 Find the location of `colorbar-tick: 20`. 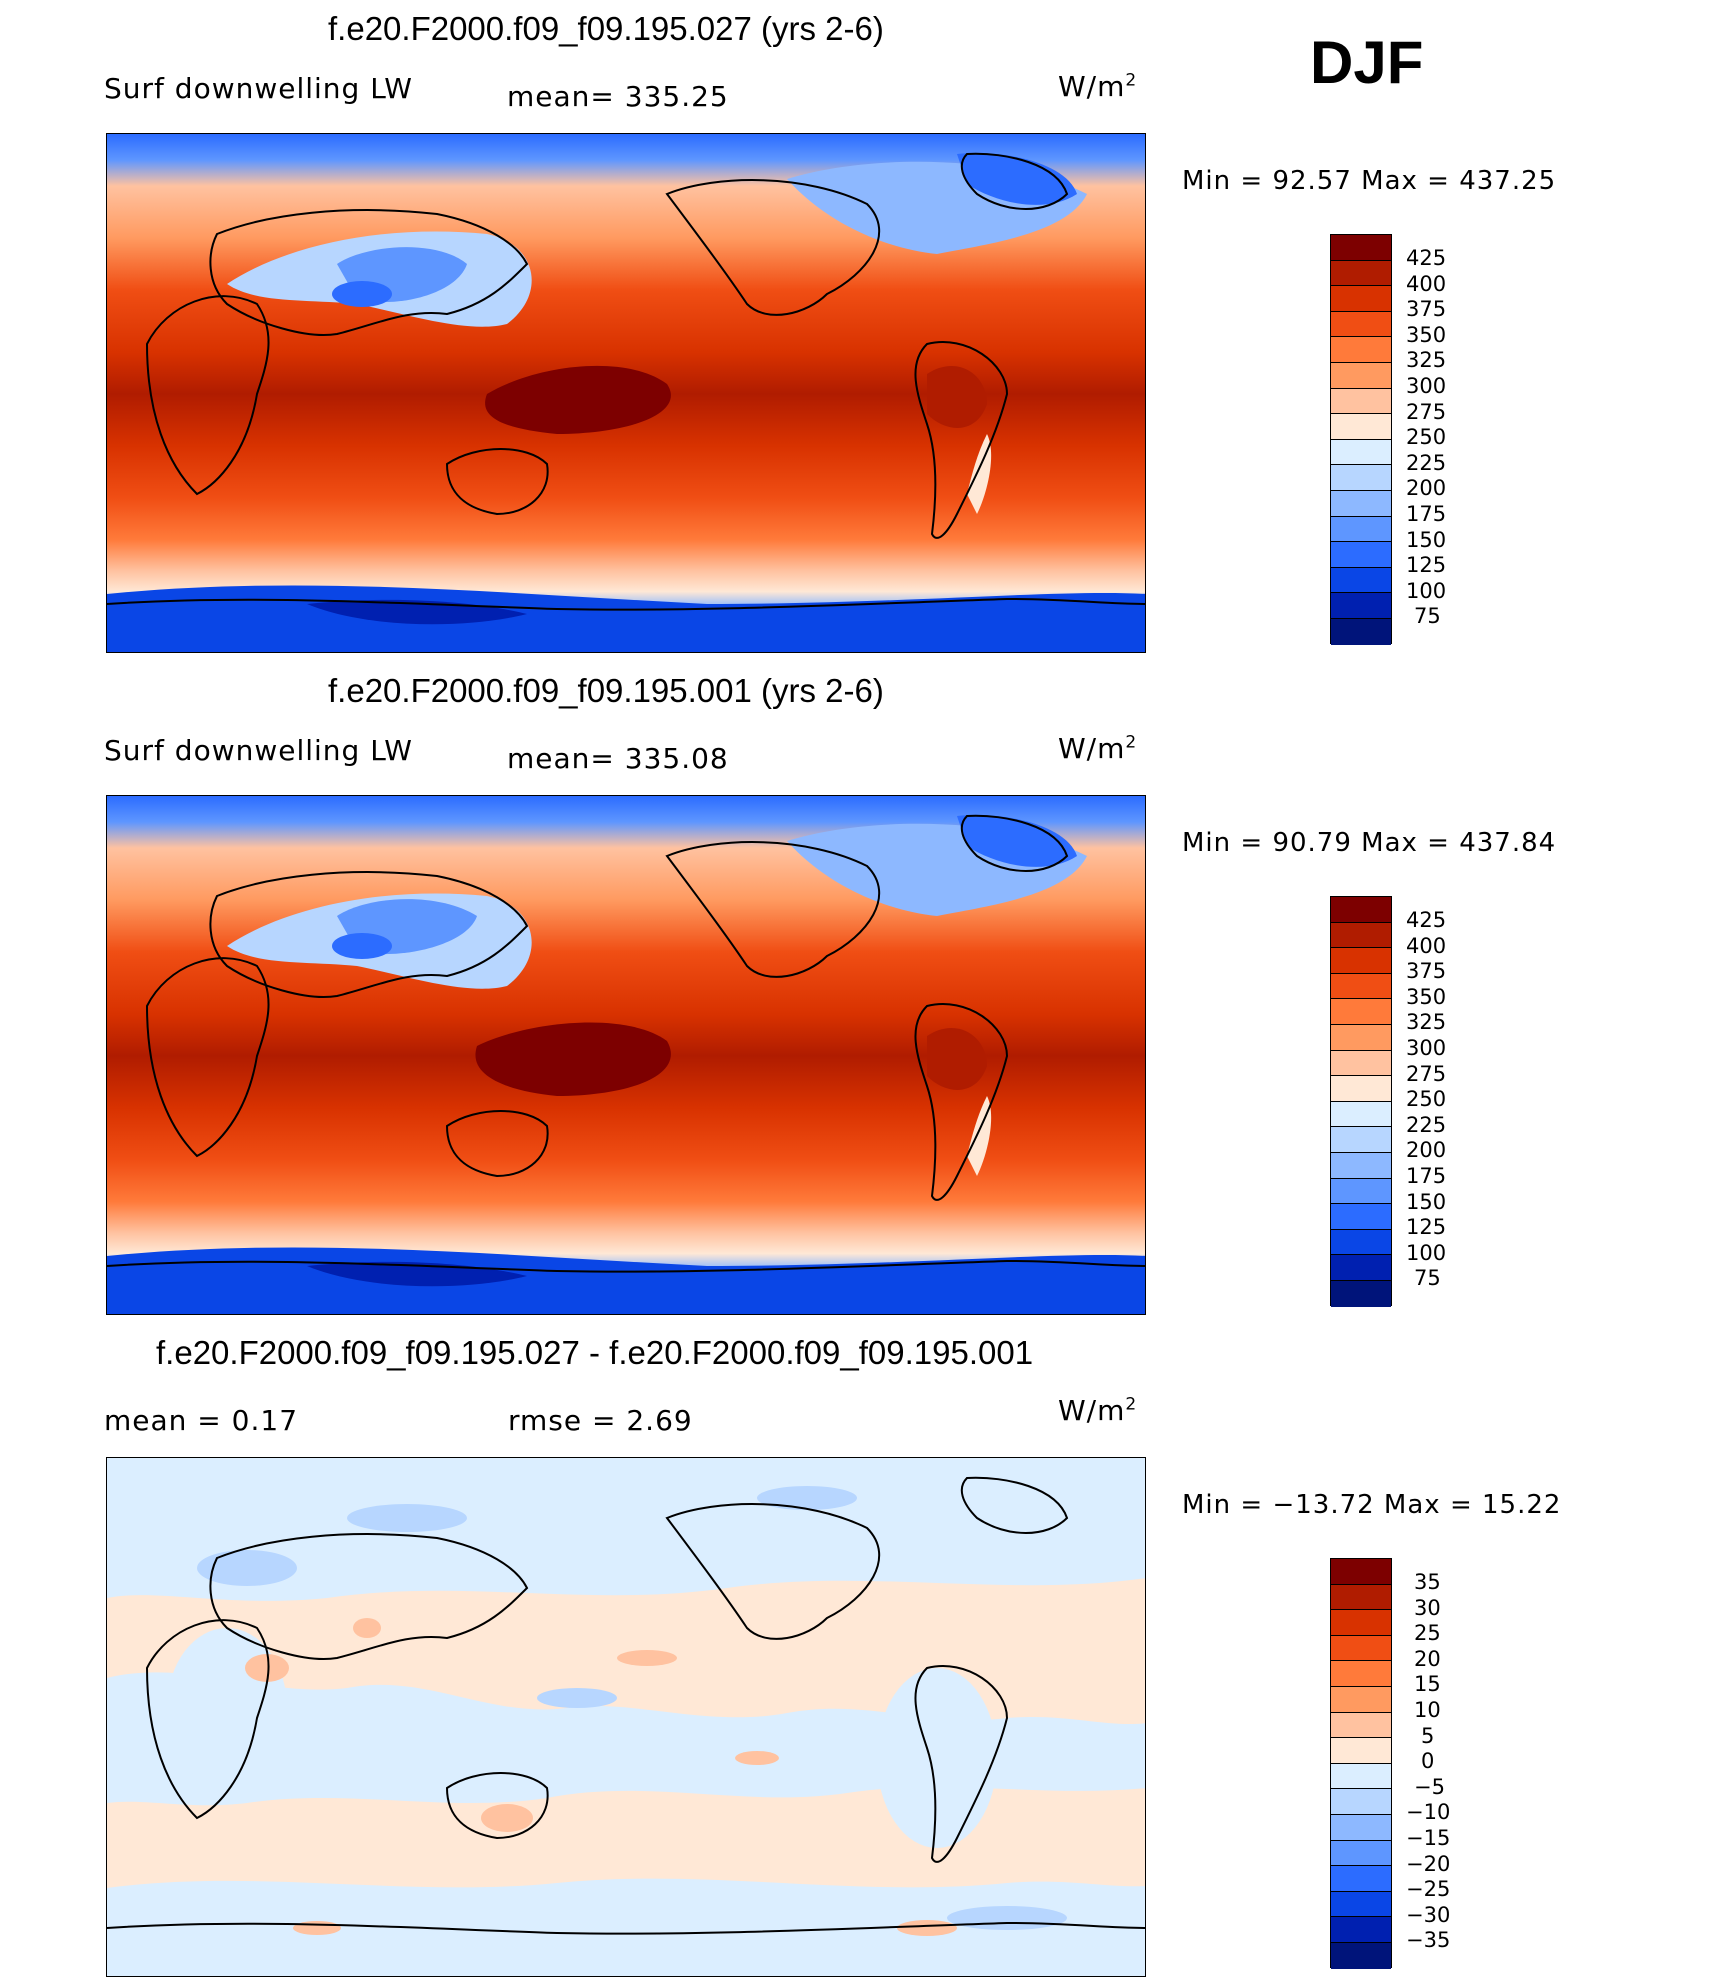

colorbar-tick: 20 is located at coordinates (1427, 1659).